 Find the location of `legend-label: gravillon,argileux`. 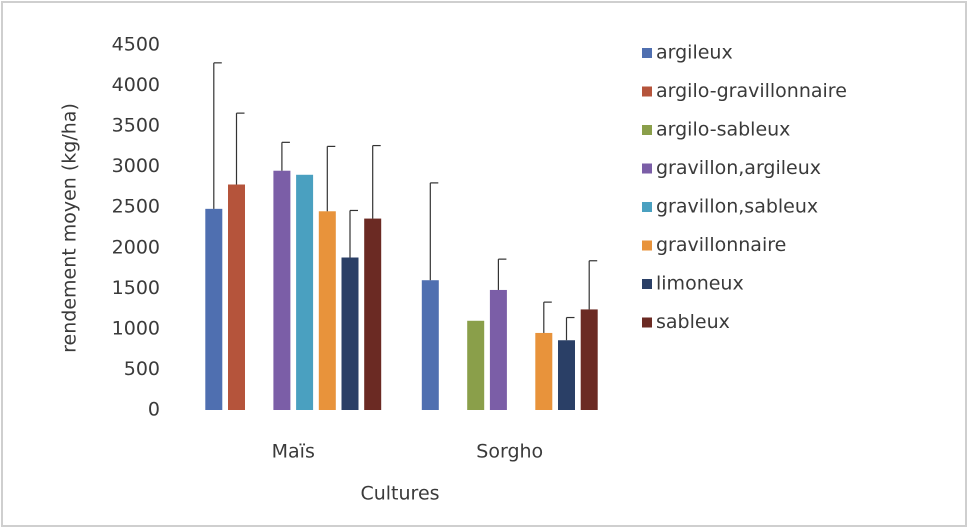

legend-label: gravillon,argileux is located at coordinates (738, 168).